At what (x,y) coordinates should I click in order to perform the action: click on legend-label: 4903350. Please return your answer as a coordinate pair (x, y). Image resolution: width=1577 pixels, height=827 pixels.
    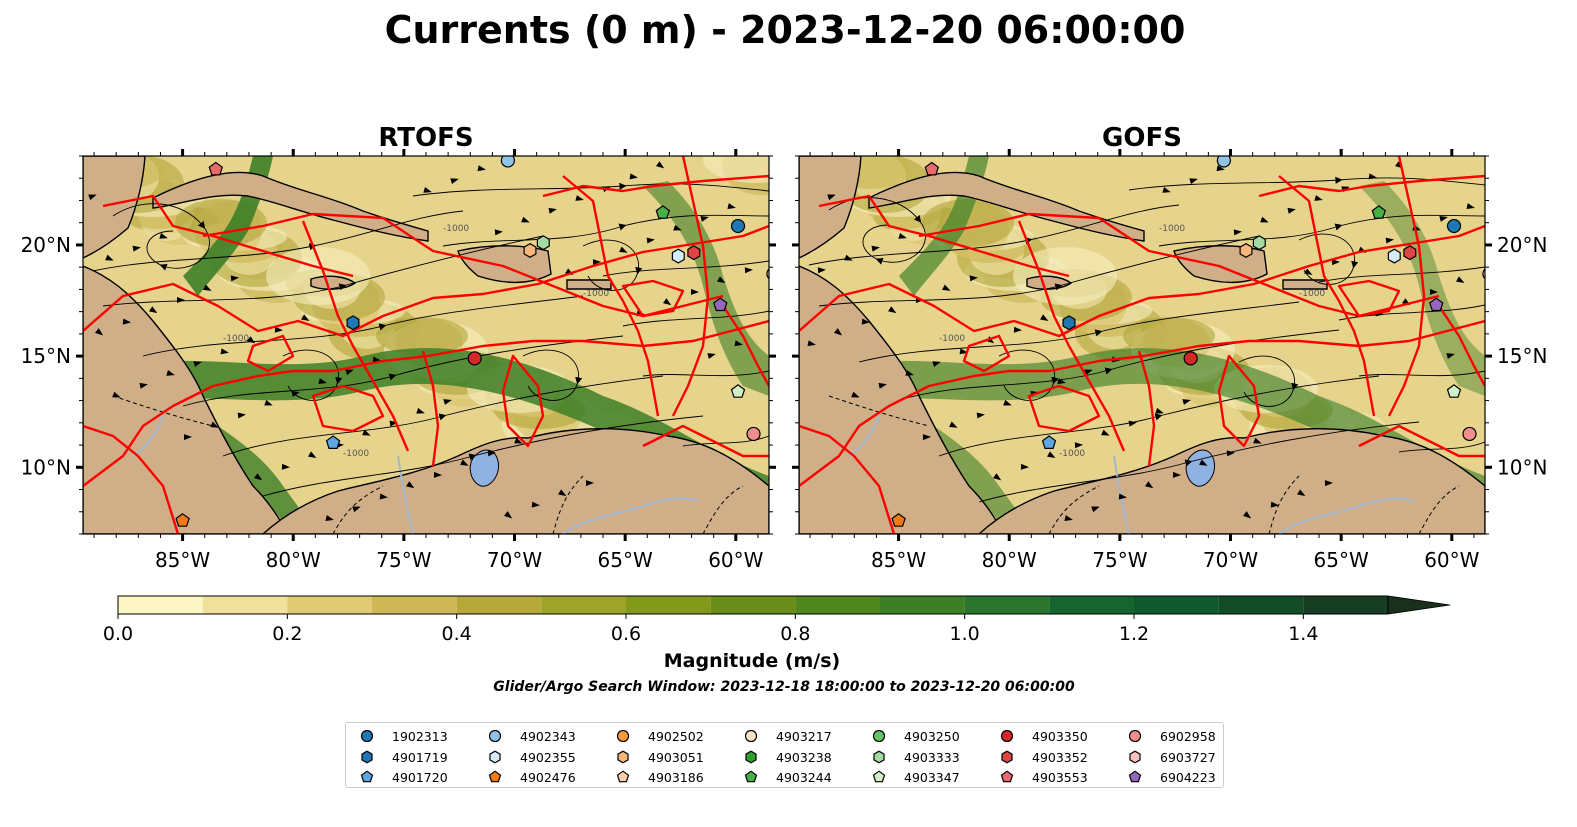
    Looking at the image, I should click on (1060, 736).